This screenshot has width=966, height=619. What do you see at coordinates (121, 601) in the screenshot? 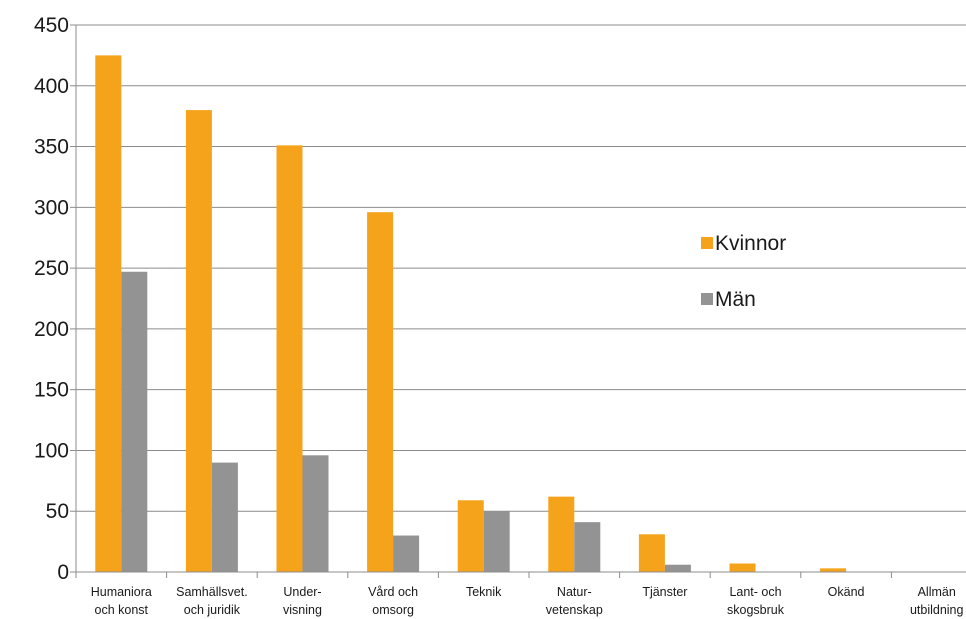
I see `x-tick-label: Humaniora och konst` at bounding box center [121, 601].